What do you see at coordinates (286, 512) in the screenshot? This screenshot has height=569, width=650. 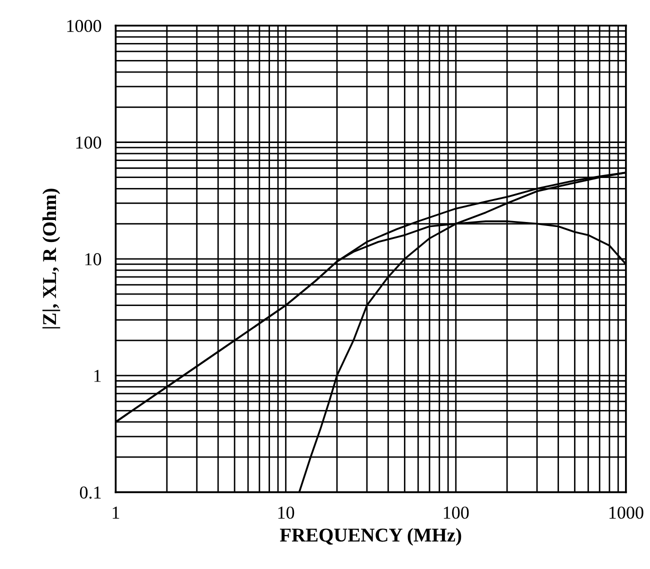 I see `x-tick-label: 10` at bounding box center [286, 512].